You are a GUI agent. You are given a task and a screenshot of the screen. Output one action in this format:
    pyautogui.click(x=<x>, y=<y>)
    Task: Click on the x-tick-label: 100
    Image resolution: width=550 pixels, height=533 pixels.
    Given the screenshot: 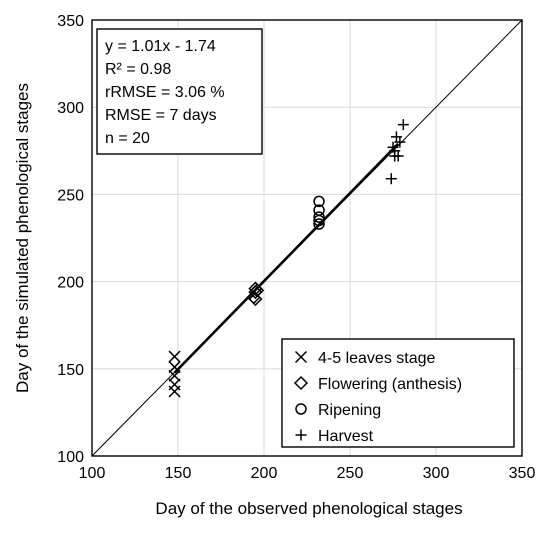 What is the action you would take?
    pyautogui.click(x=92, y=473)
    